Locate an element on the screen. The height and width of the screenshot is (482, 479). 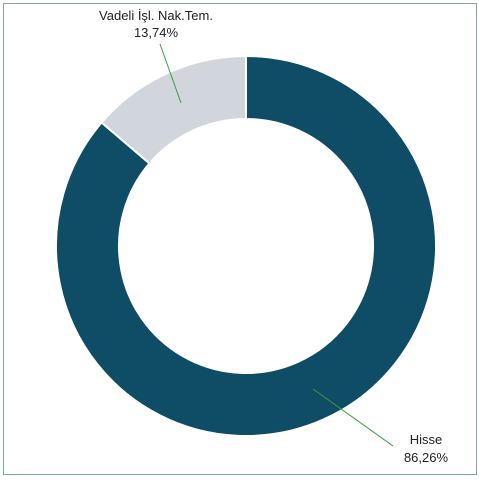
slice-vadeli is located at coordinates (173, 109).